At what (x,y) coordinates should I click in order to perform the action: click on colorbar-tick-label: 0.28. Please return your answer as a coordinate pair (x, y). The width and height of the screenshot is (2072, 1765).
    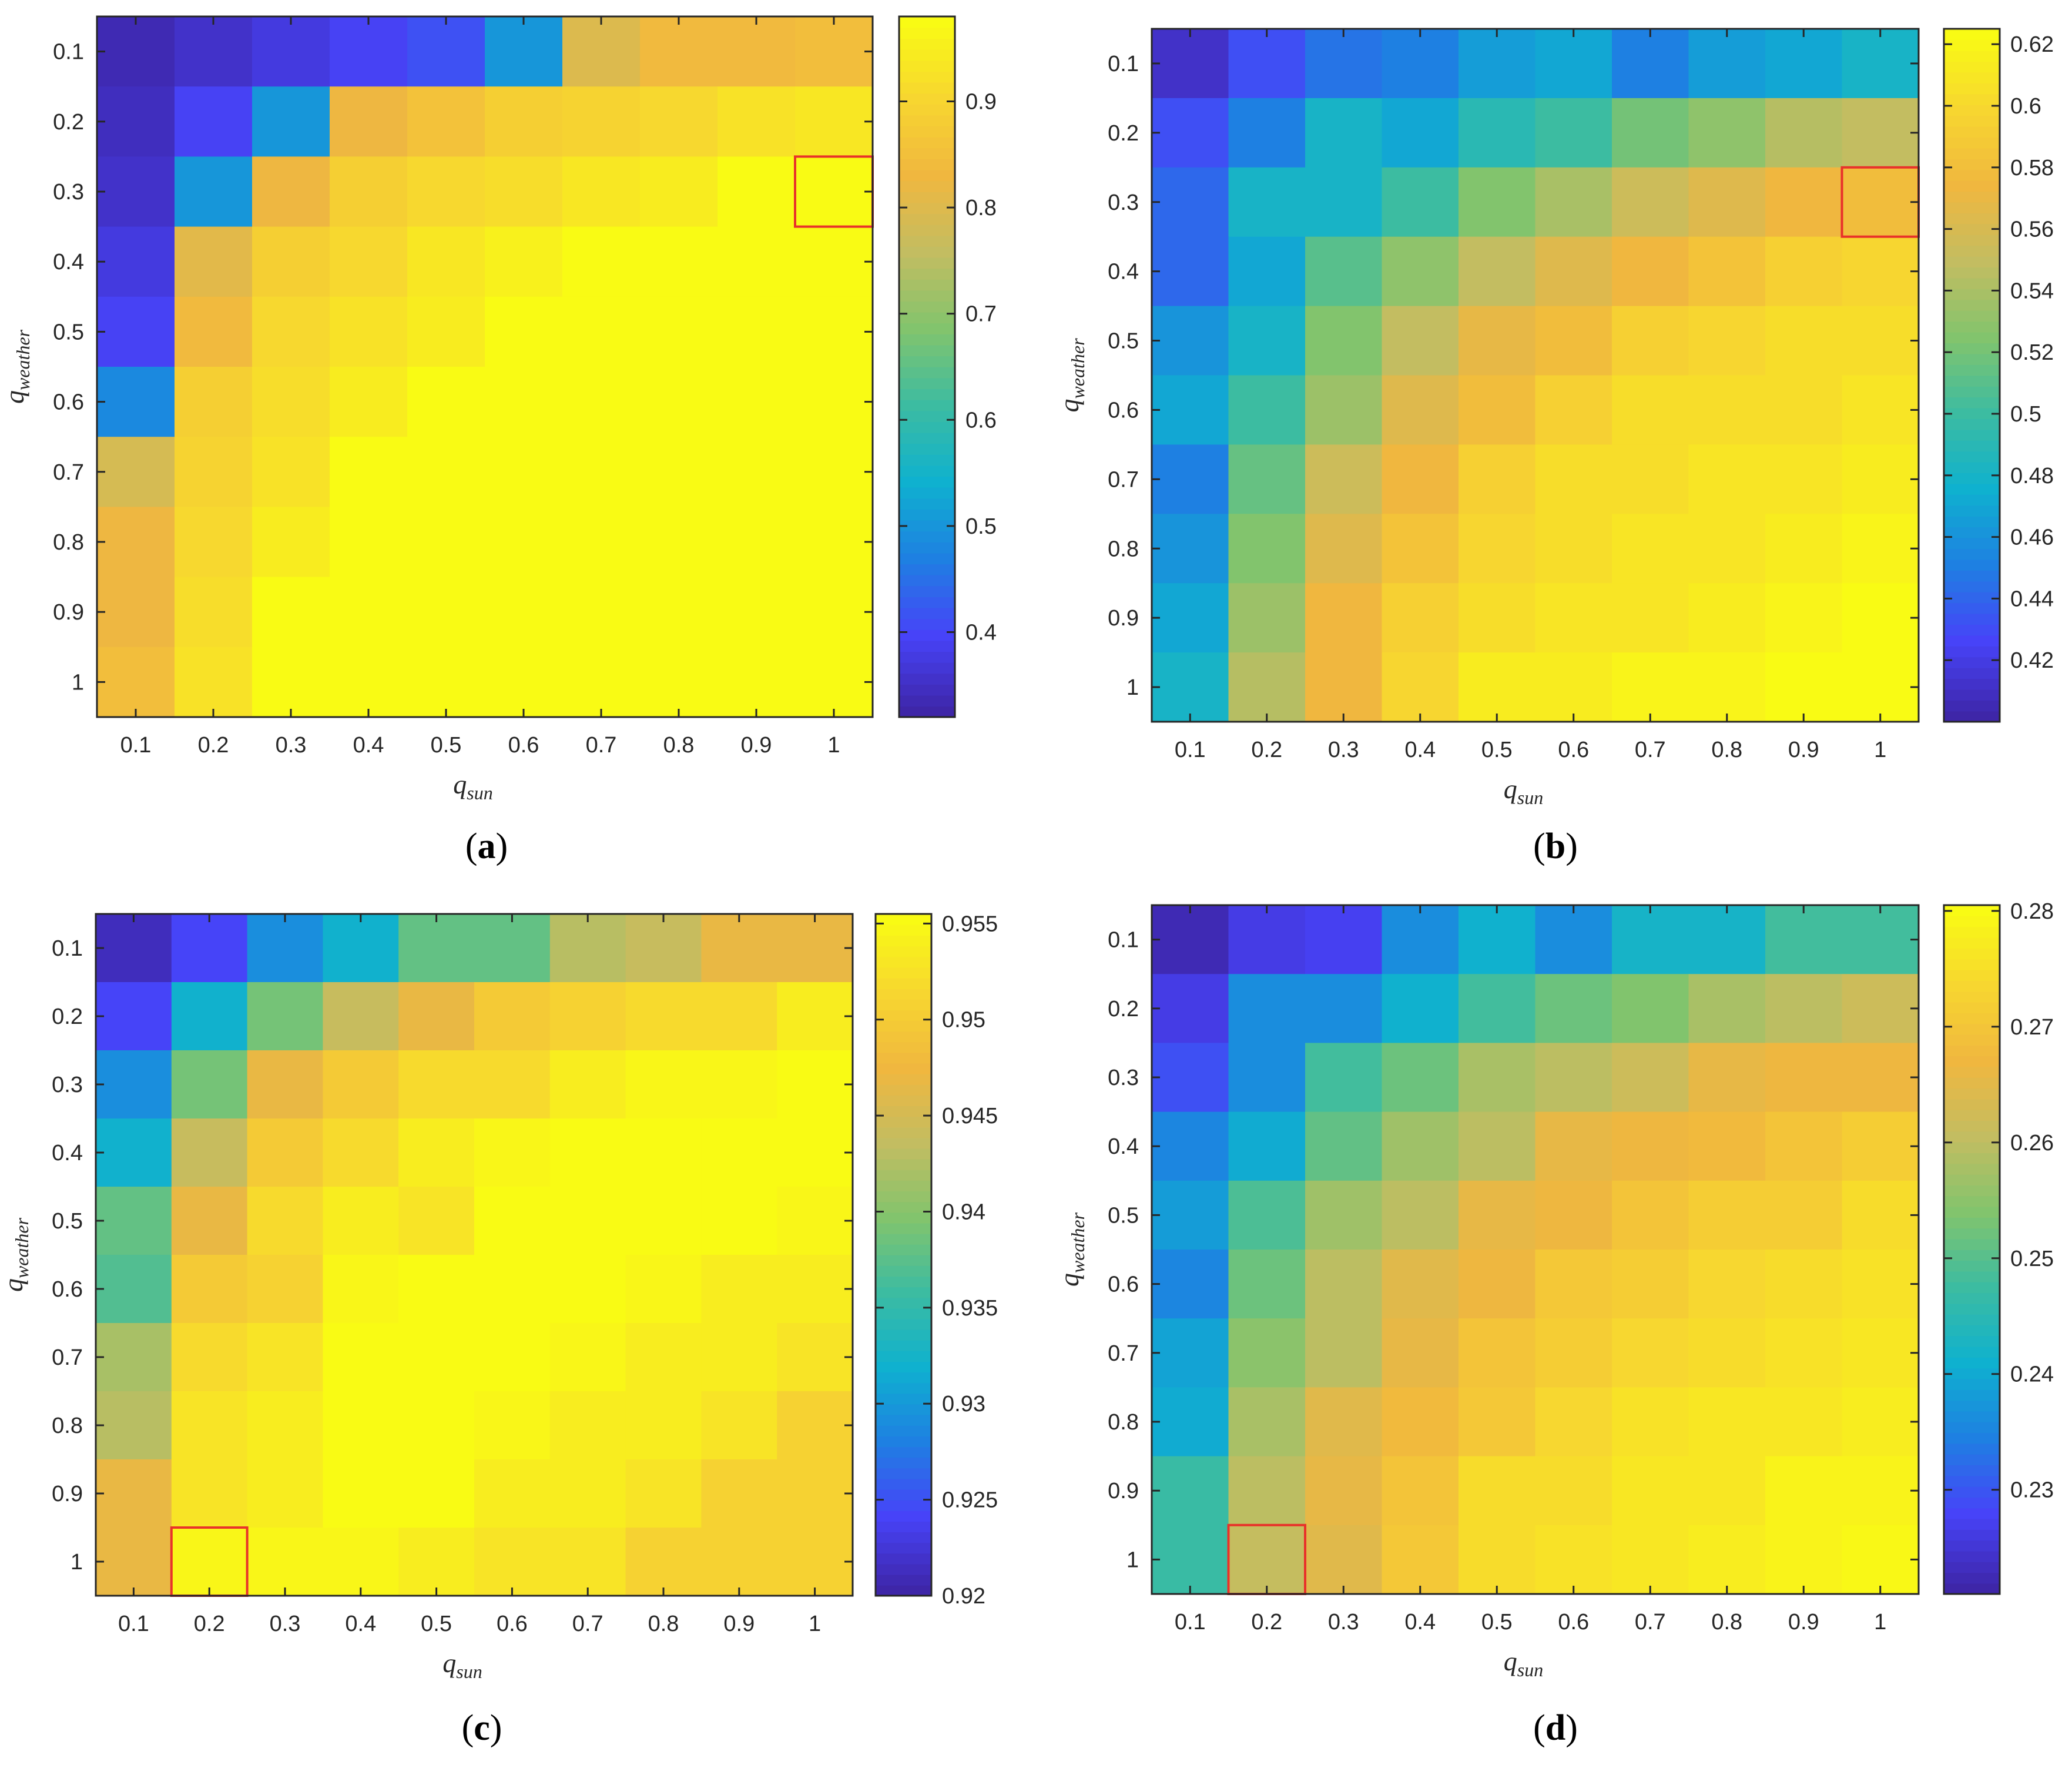
    Looking at the image, I should click on (2032, 911).